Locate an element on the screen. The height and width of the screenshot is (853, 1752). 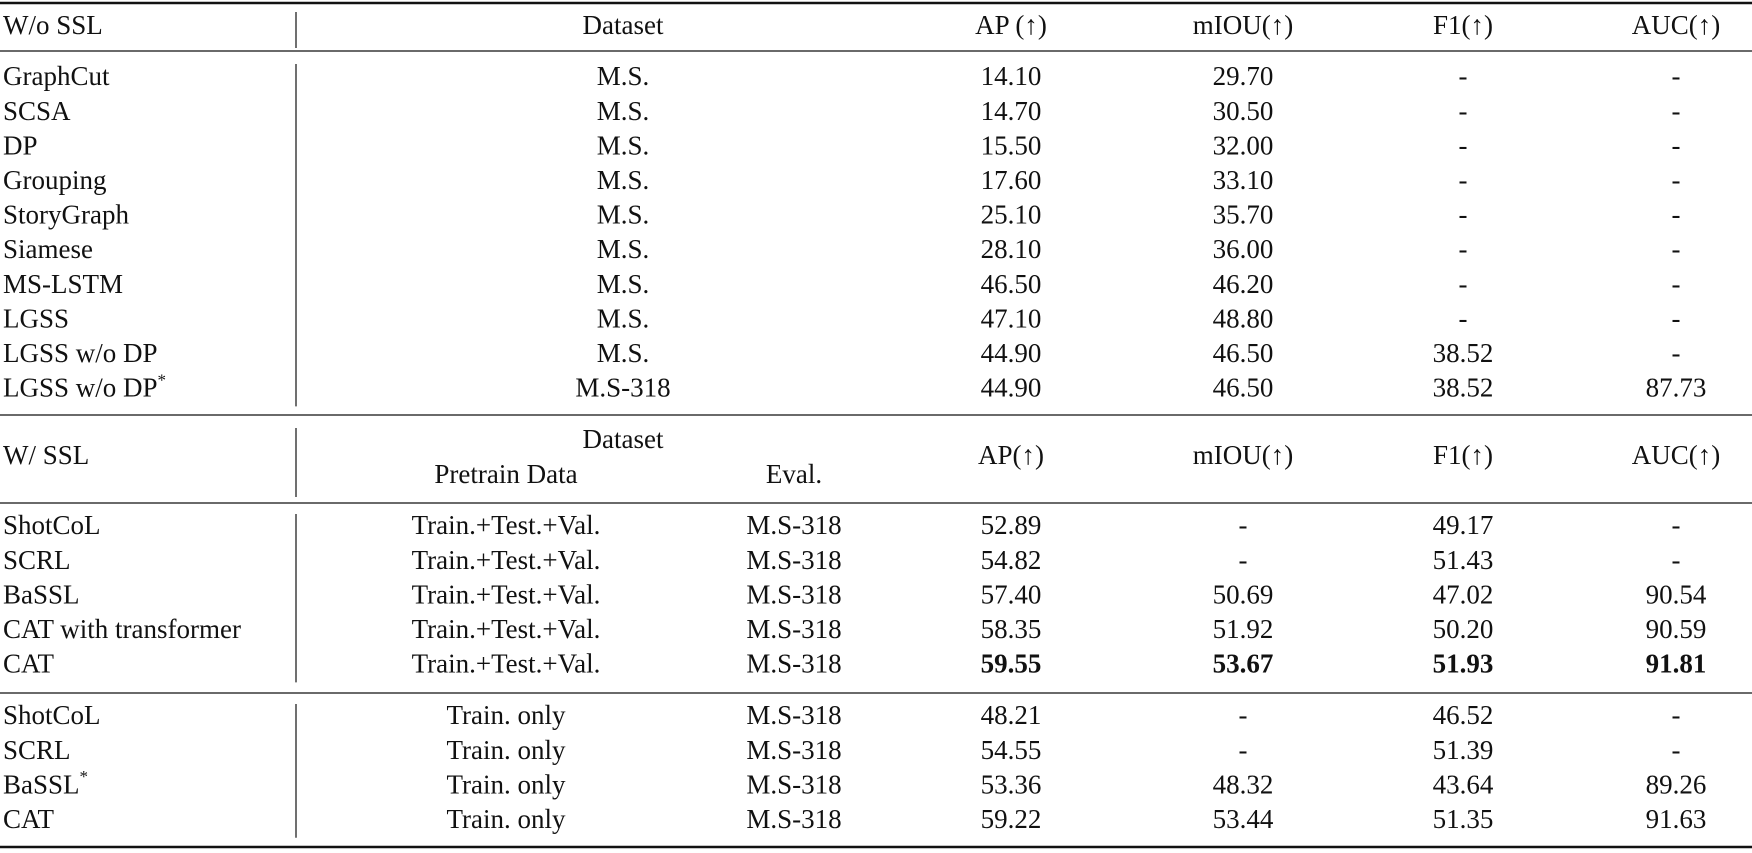
cell: 50.20 is located at coordinates (1463, 629).